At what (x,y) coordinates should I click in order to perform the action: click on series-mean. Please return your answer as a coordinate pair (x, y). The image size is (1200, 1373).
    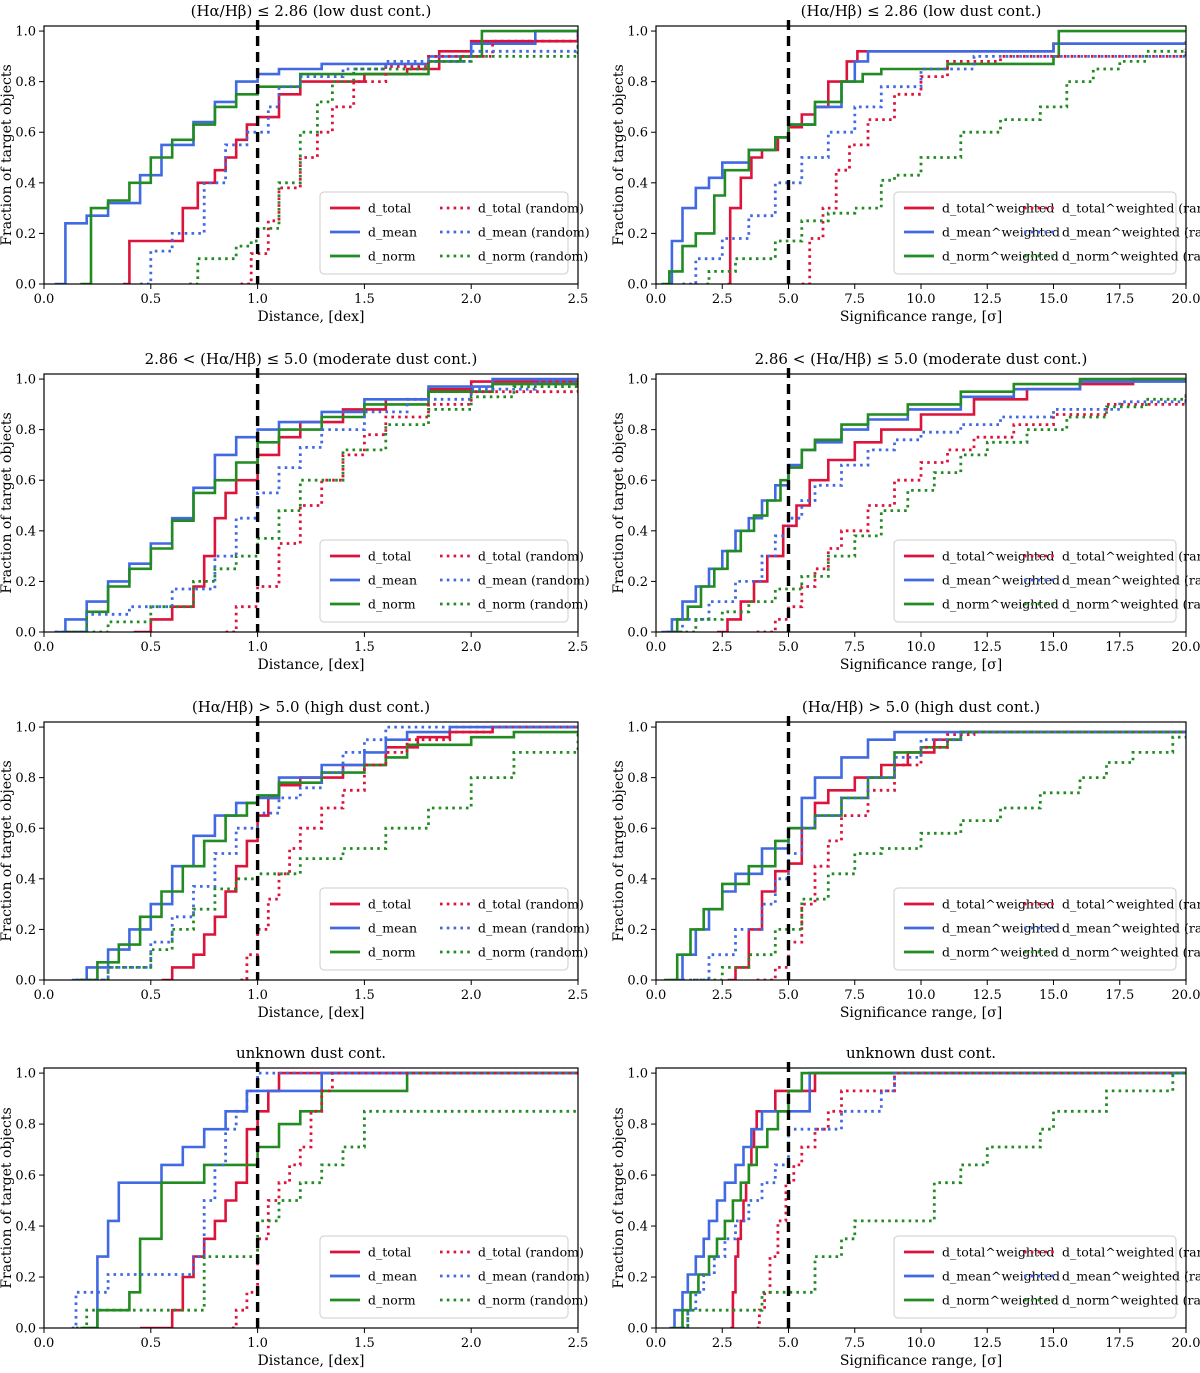
    Looking at the image, I should click on (332, 1199).